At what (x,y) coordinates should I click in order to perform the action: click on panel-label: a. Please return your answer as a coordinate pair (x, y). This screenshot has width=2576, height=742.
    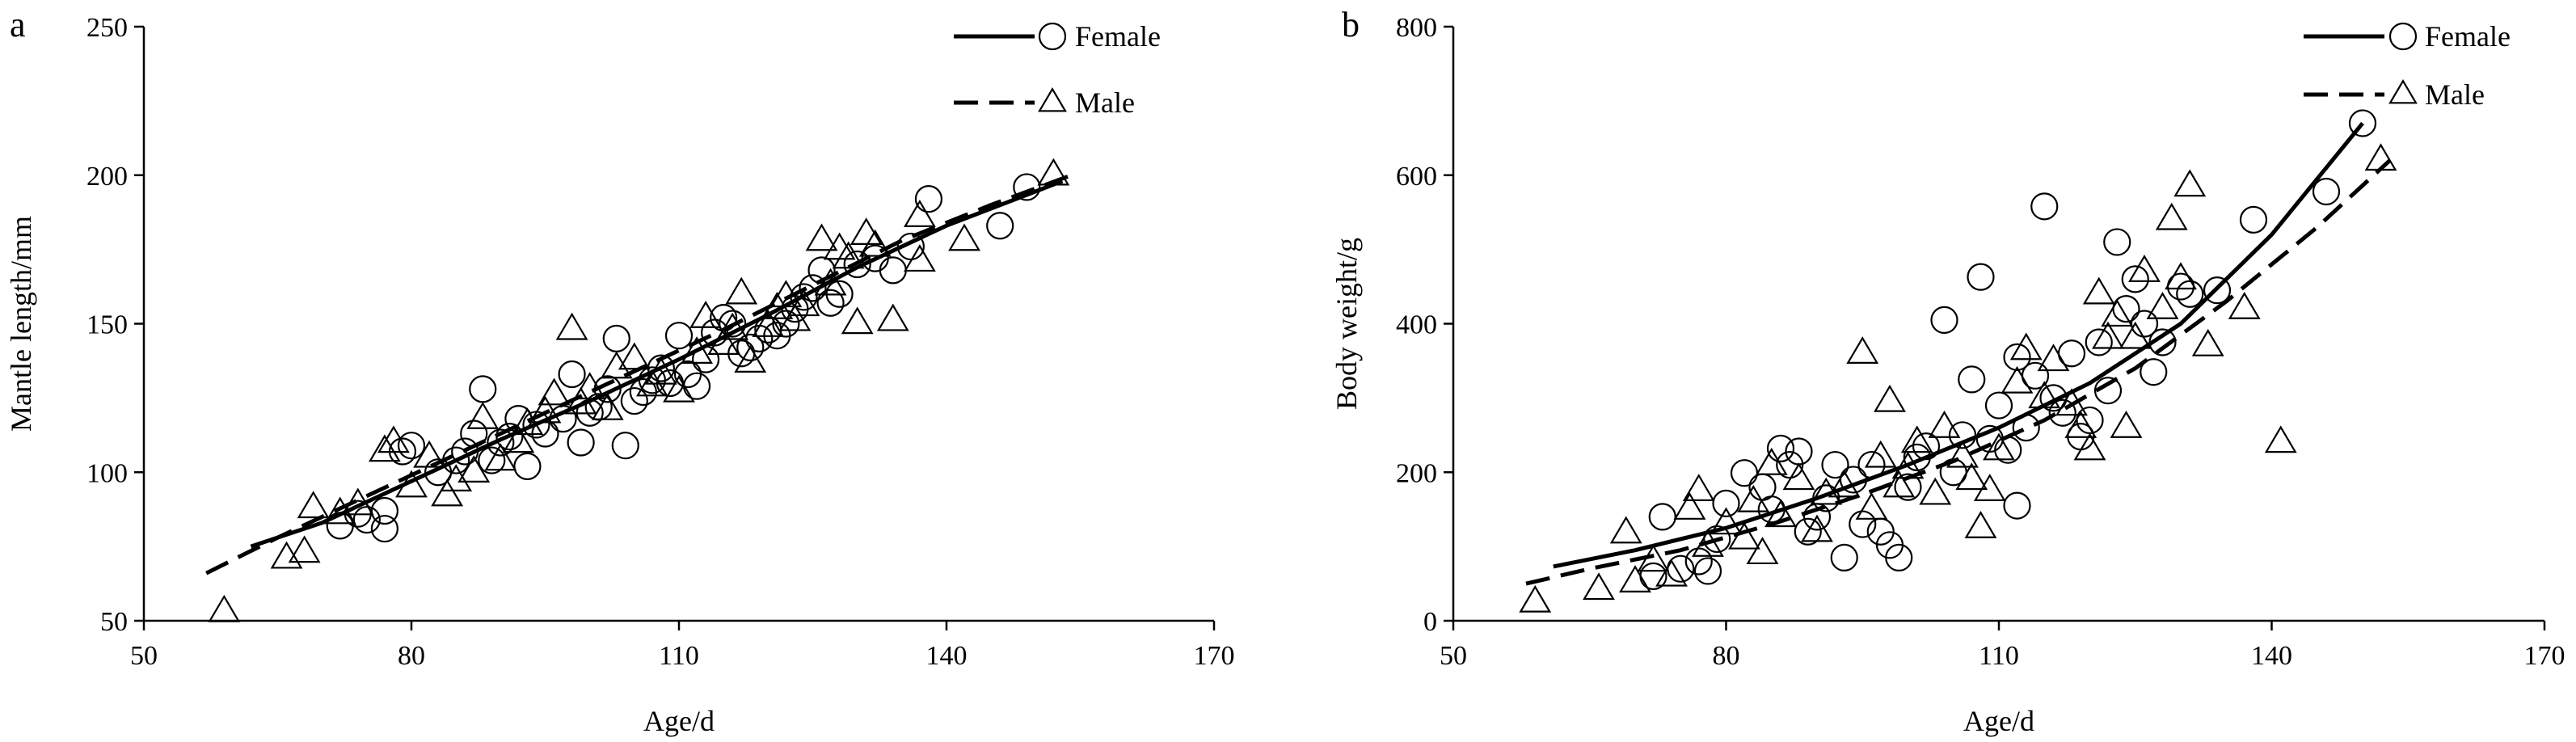
    Looking at the image, I should click on (18, 24).